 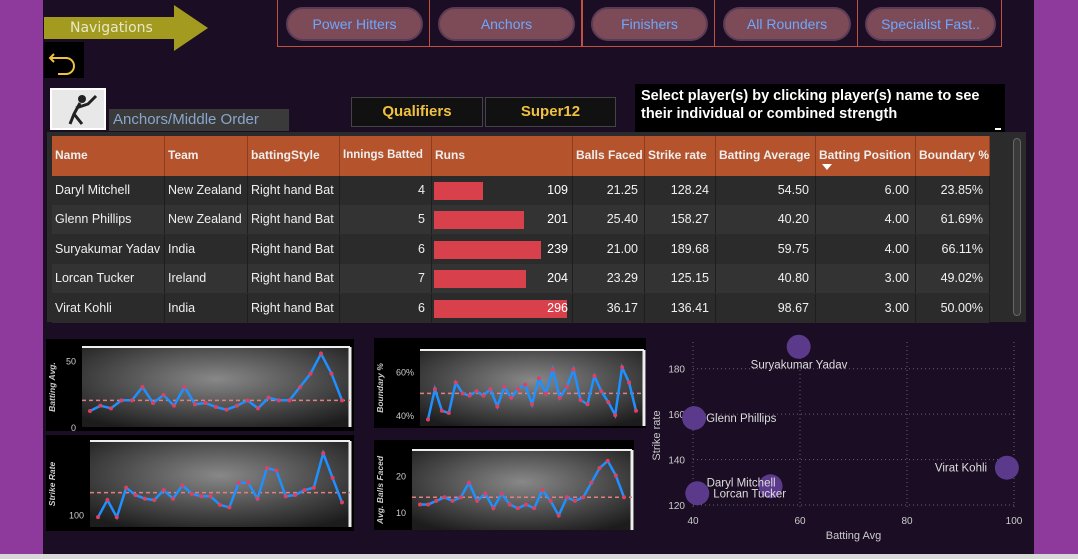 What do you see at coordinates (680, 156) in the screenshot?
I see `column-header-strike-rate: Strike rate` at bounding box center [680, 156].